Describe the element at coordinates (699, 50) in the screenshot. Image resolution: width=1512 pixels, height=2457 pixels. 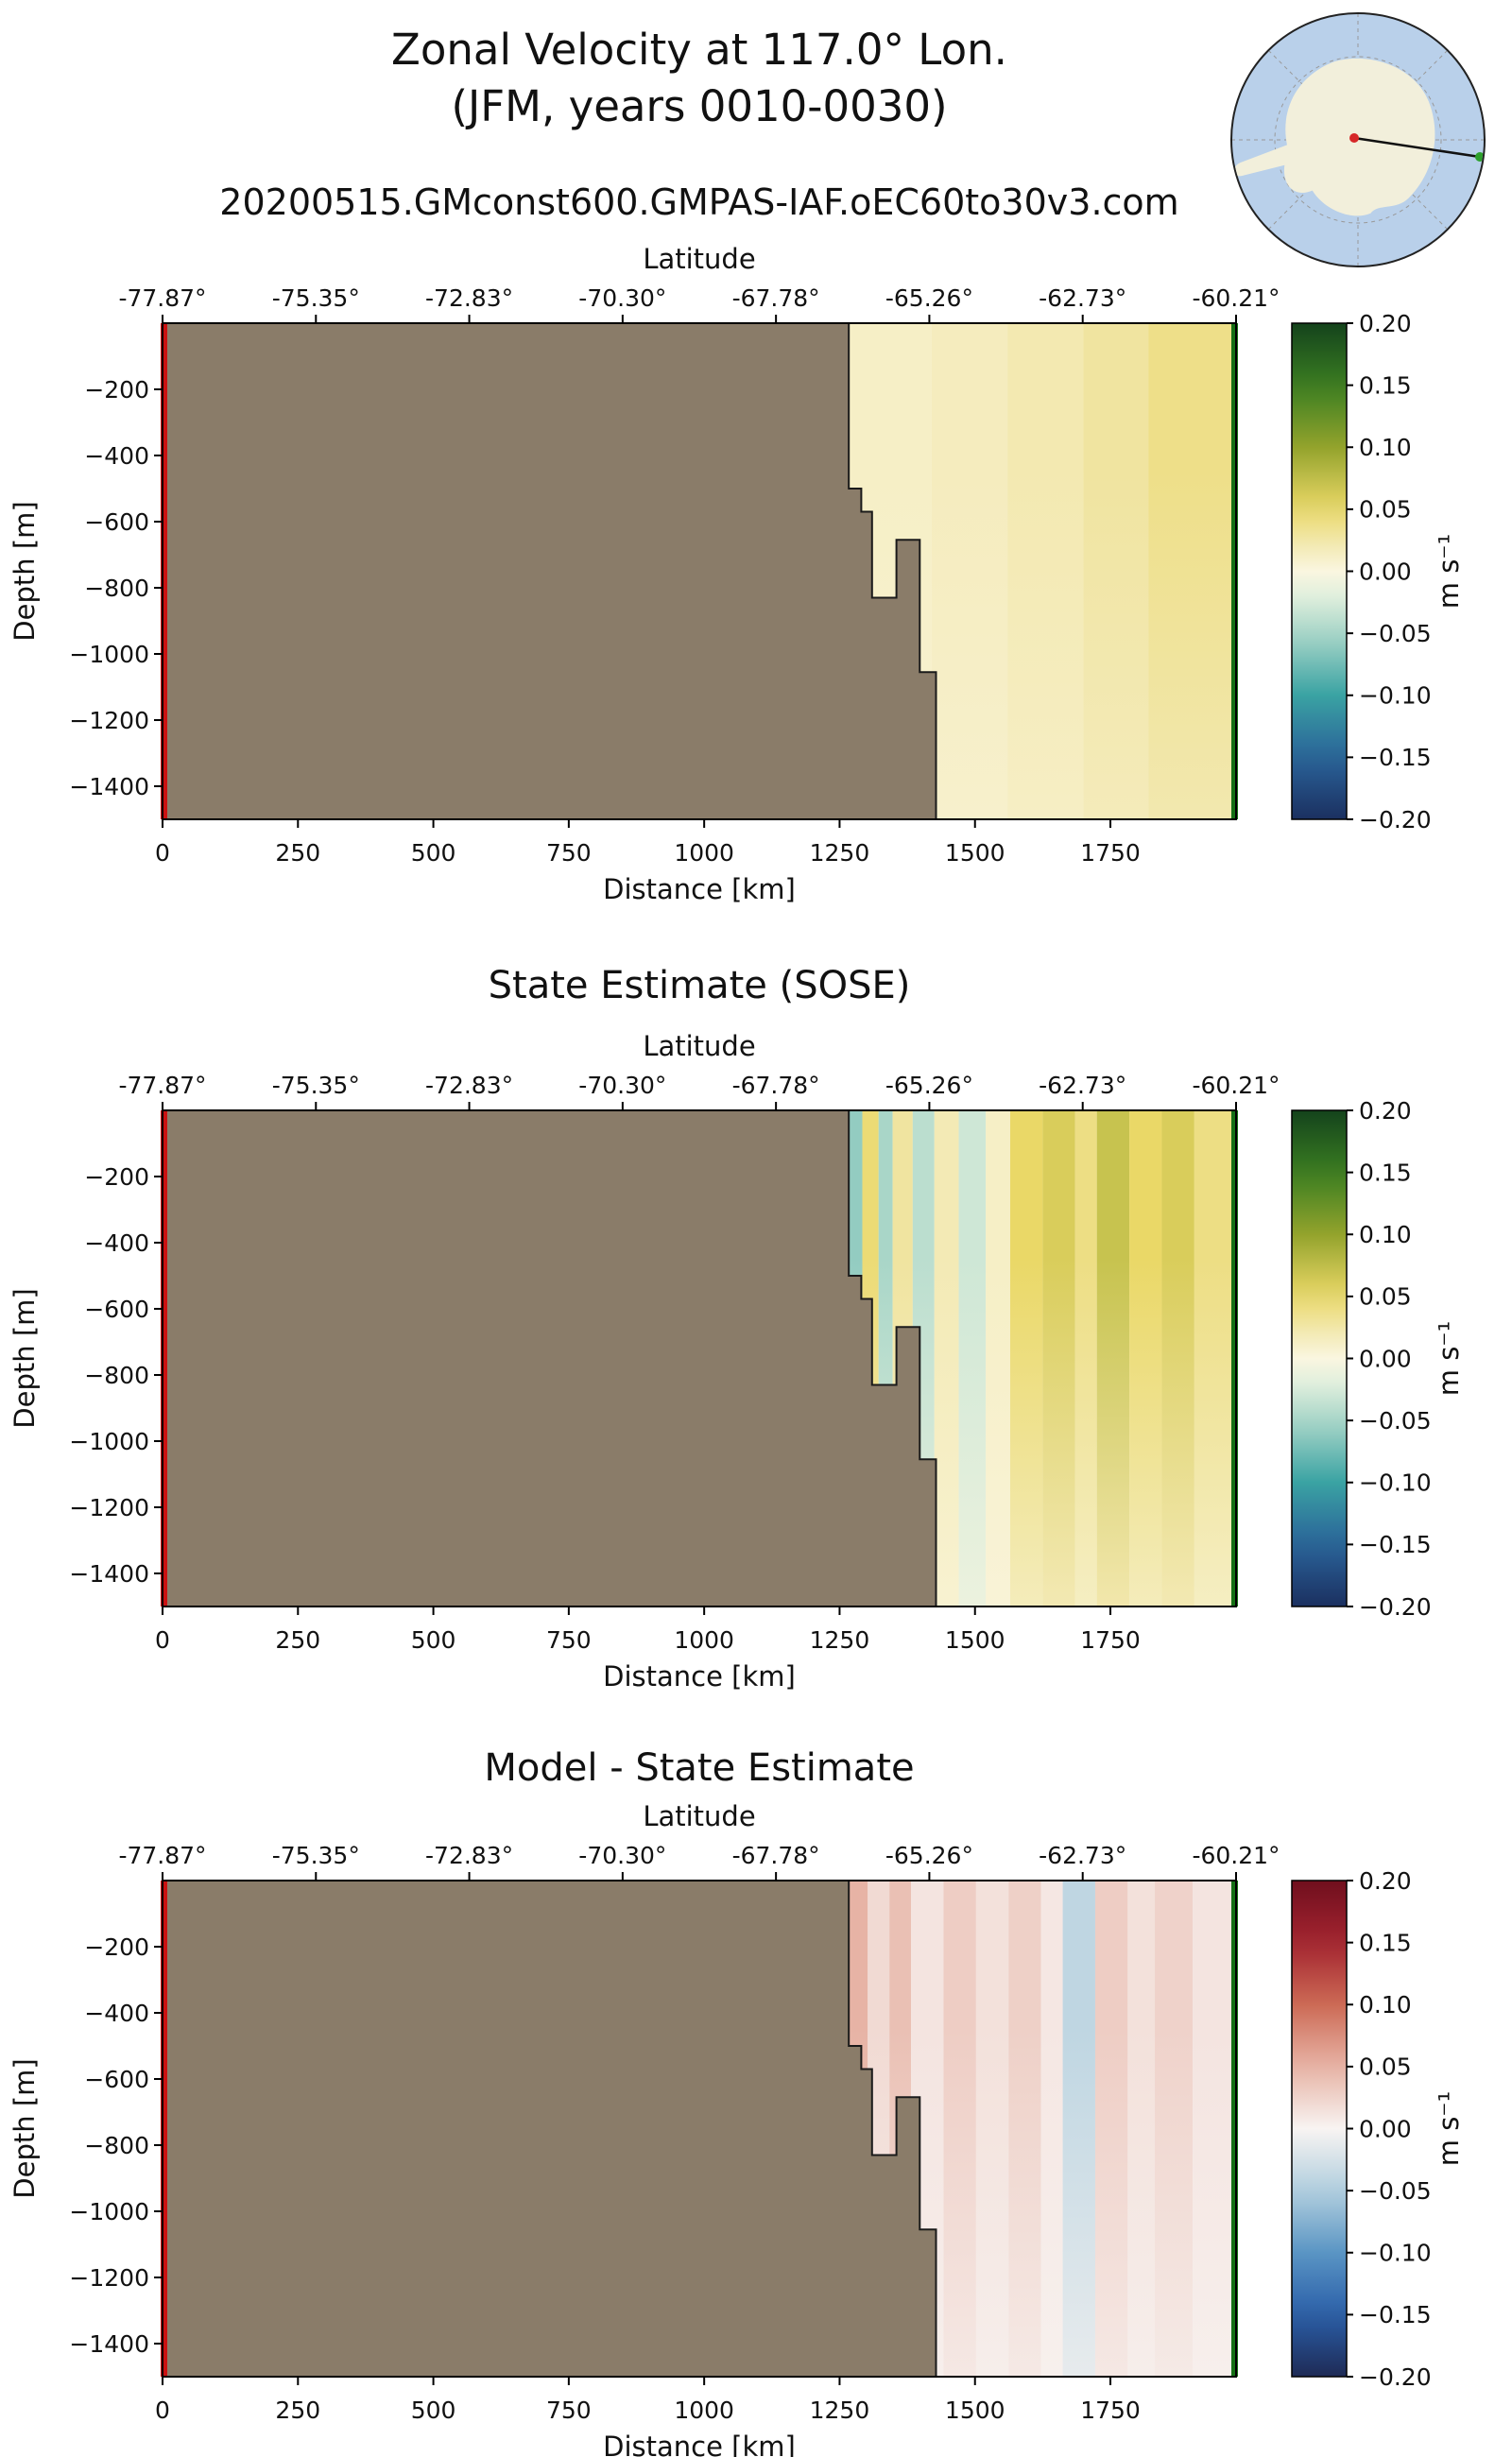
I see `figure-title-line1: Zonal Velocity at 117.0° Lon.` at that location.